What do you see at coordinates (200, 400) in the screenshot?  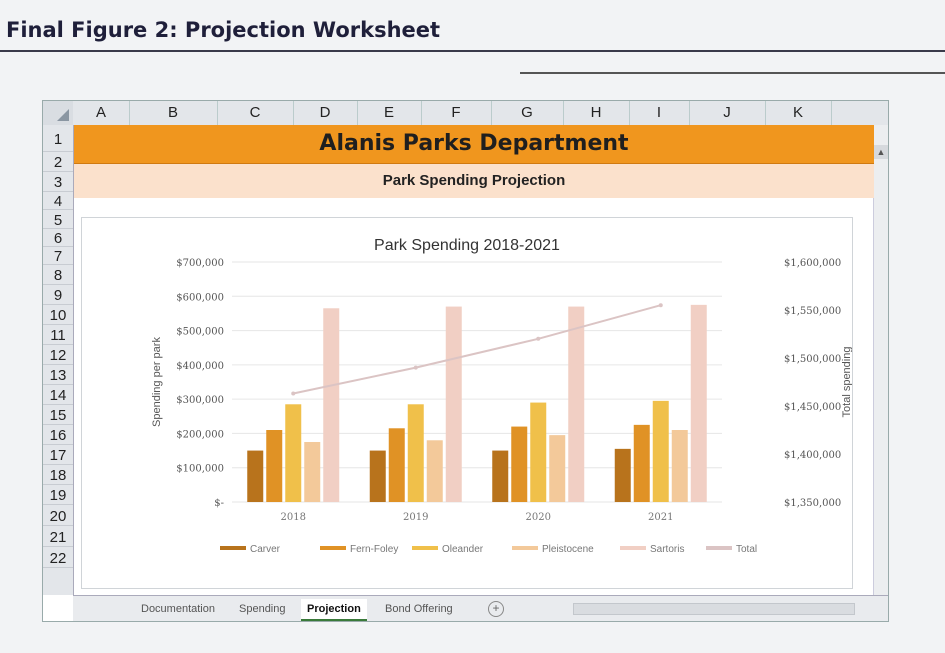 I see `y-tick-label: $300,000` at bounding box center [200, 400].